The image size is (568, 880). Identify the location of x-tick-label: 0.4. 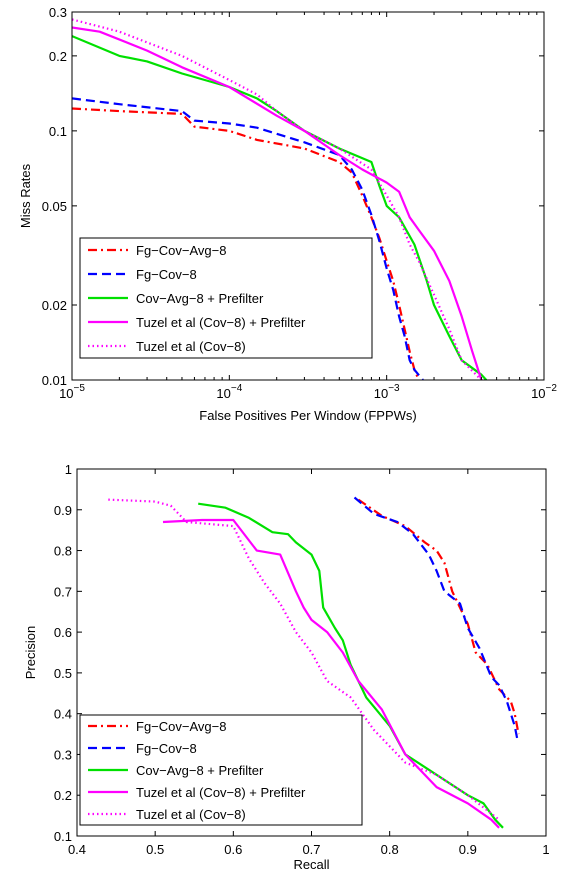
(77, 849).